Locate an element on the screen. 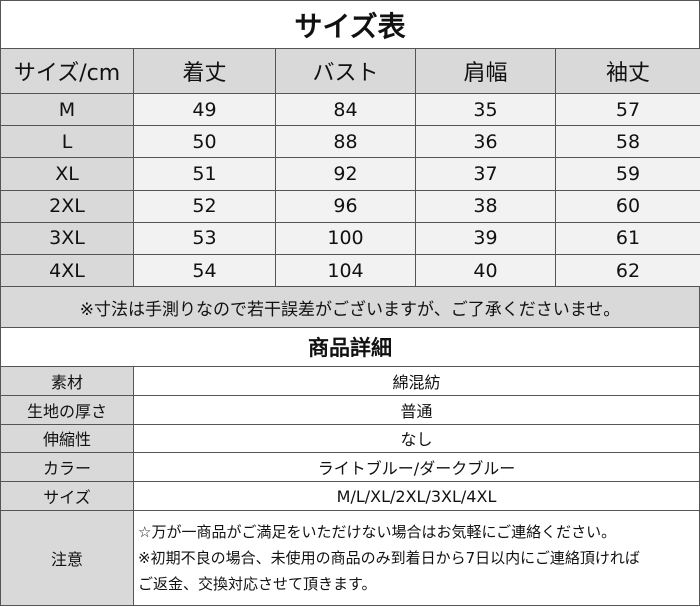 The height and width of the screenshot is (607, 700). size-cell: 35 is located at coordinates (485, 110).